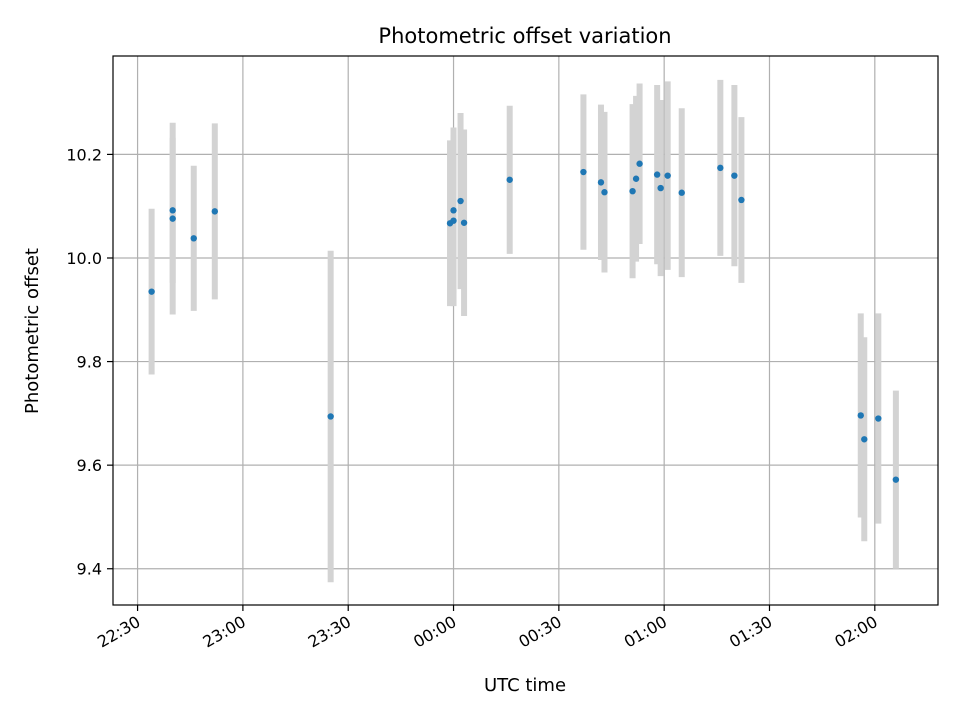 The width and height of the screenshot is (960, 720). I want to click on y-tick-label: 10.0, so click(84, 258).